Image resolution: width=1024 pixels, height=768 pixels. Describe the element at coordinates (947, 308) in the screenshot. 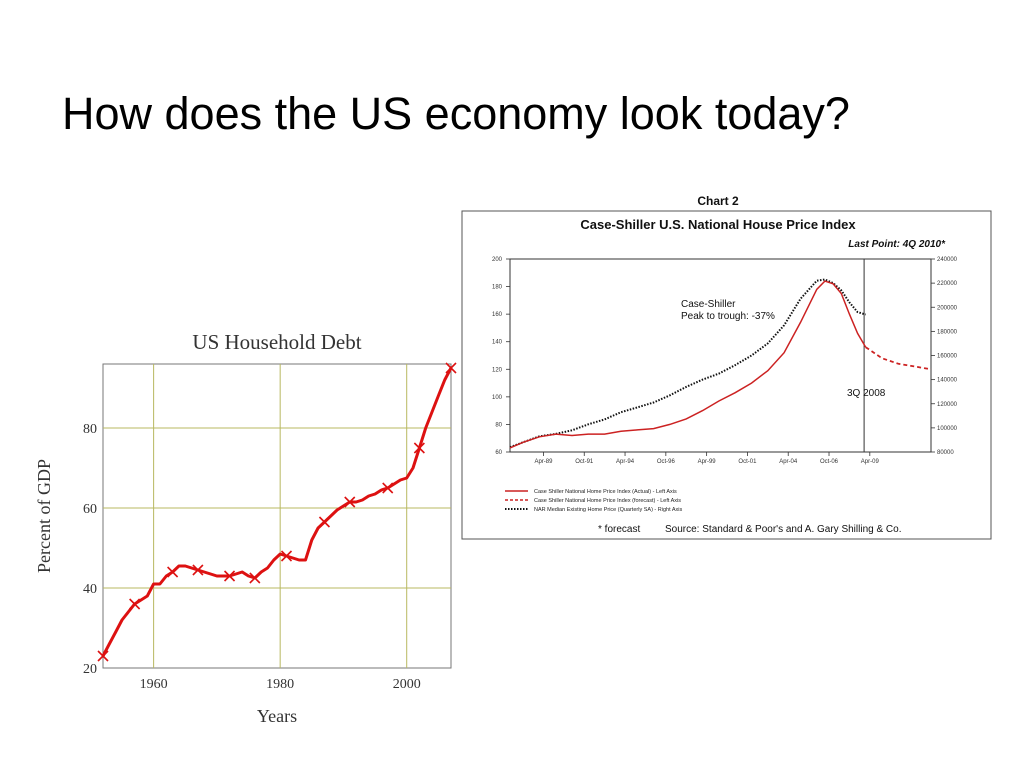

I see `cs-right-tick-label: 200000` at that location.